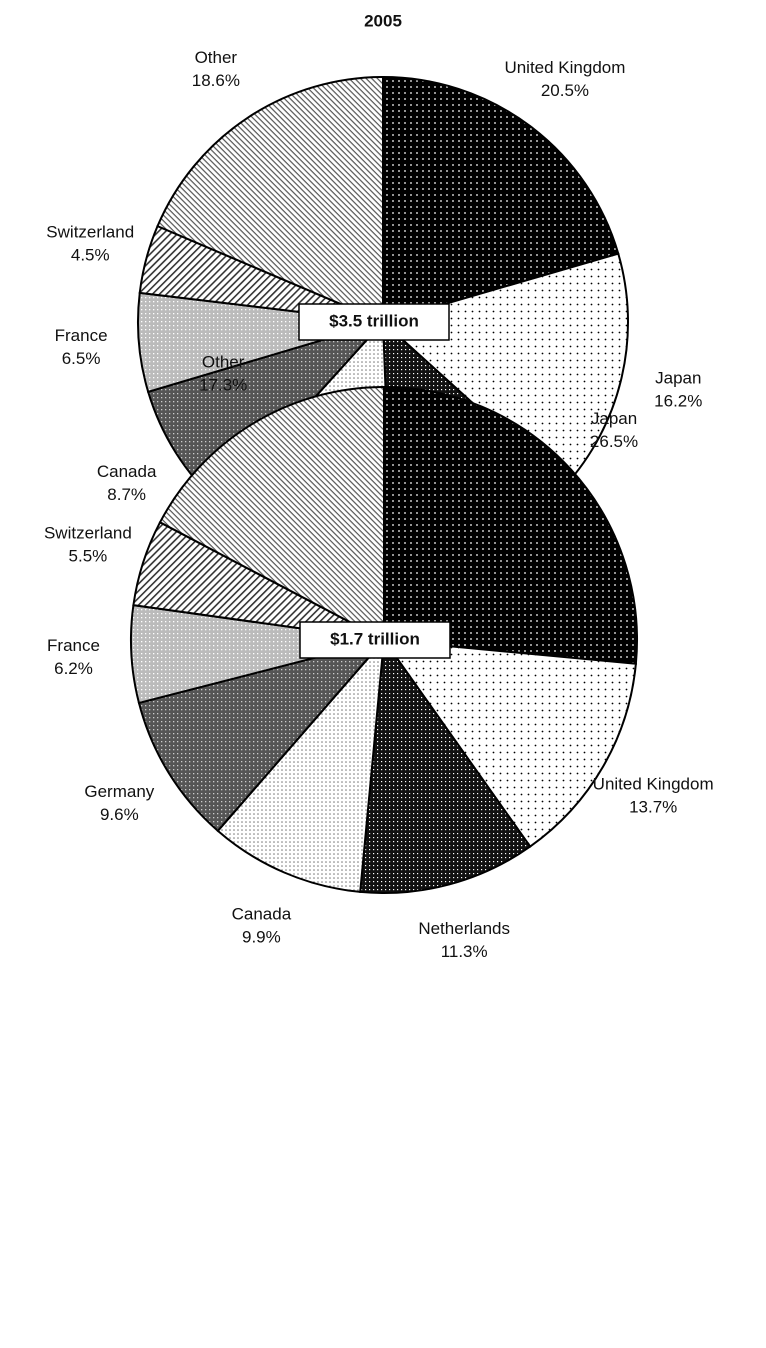  I want to click on slice-value-label: 8.7%, so click(126, 494).